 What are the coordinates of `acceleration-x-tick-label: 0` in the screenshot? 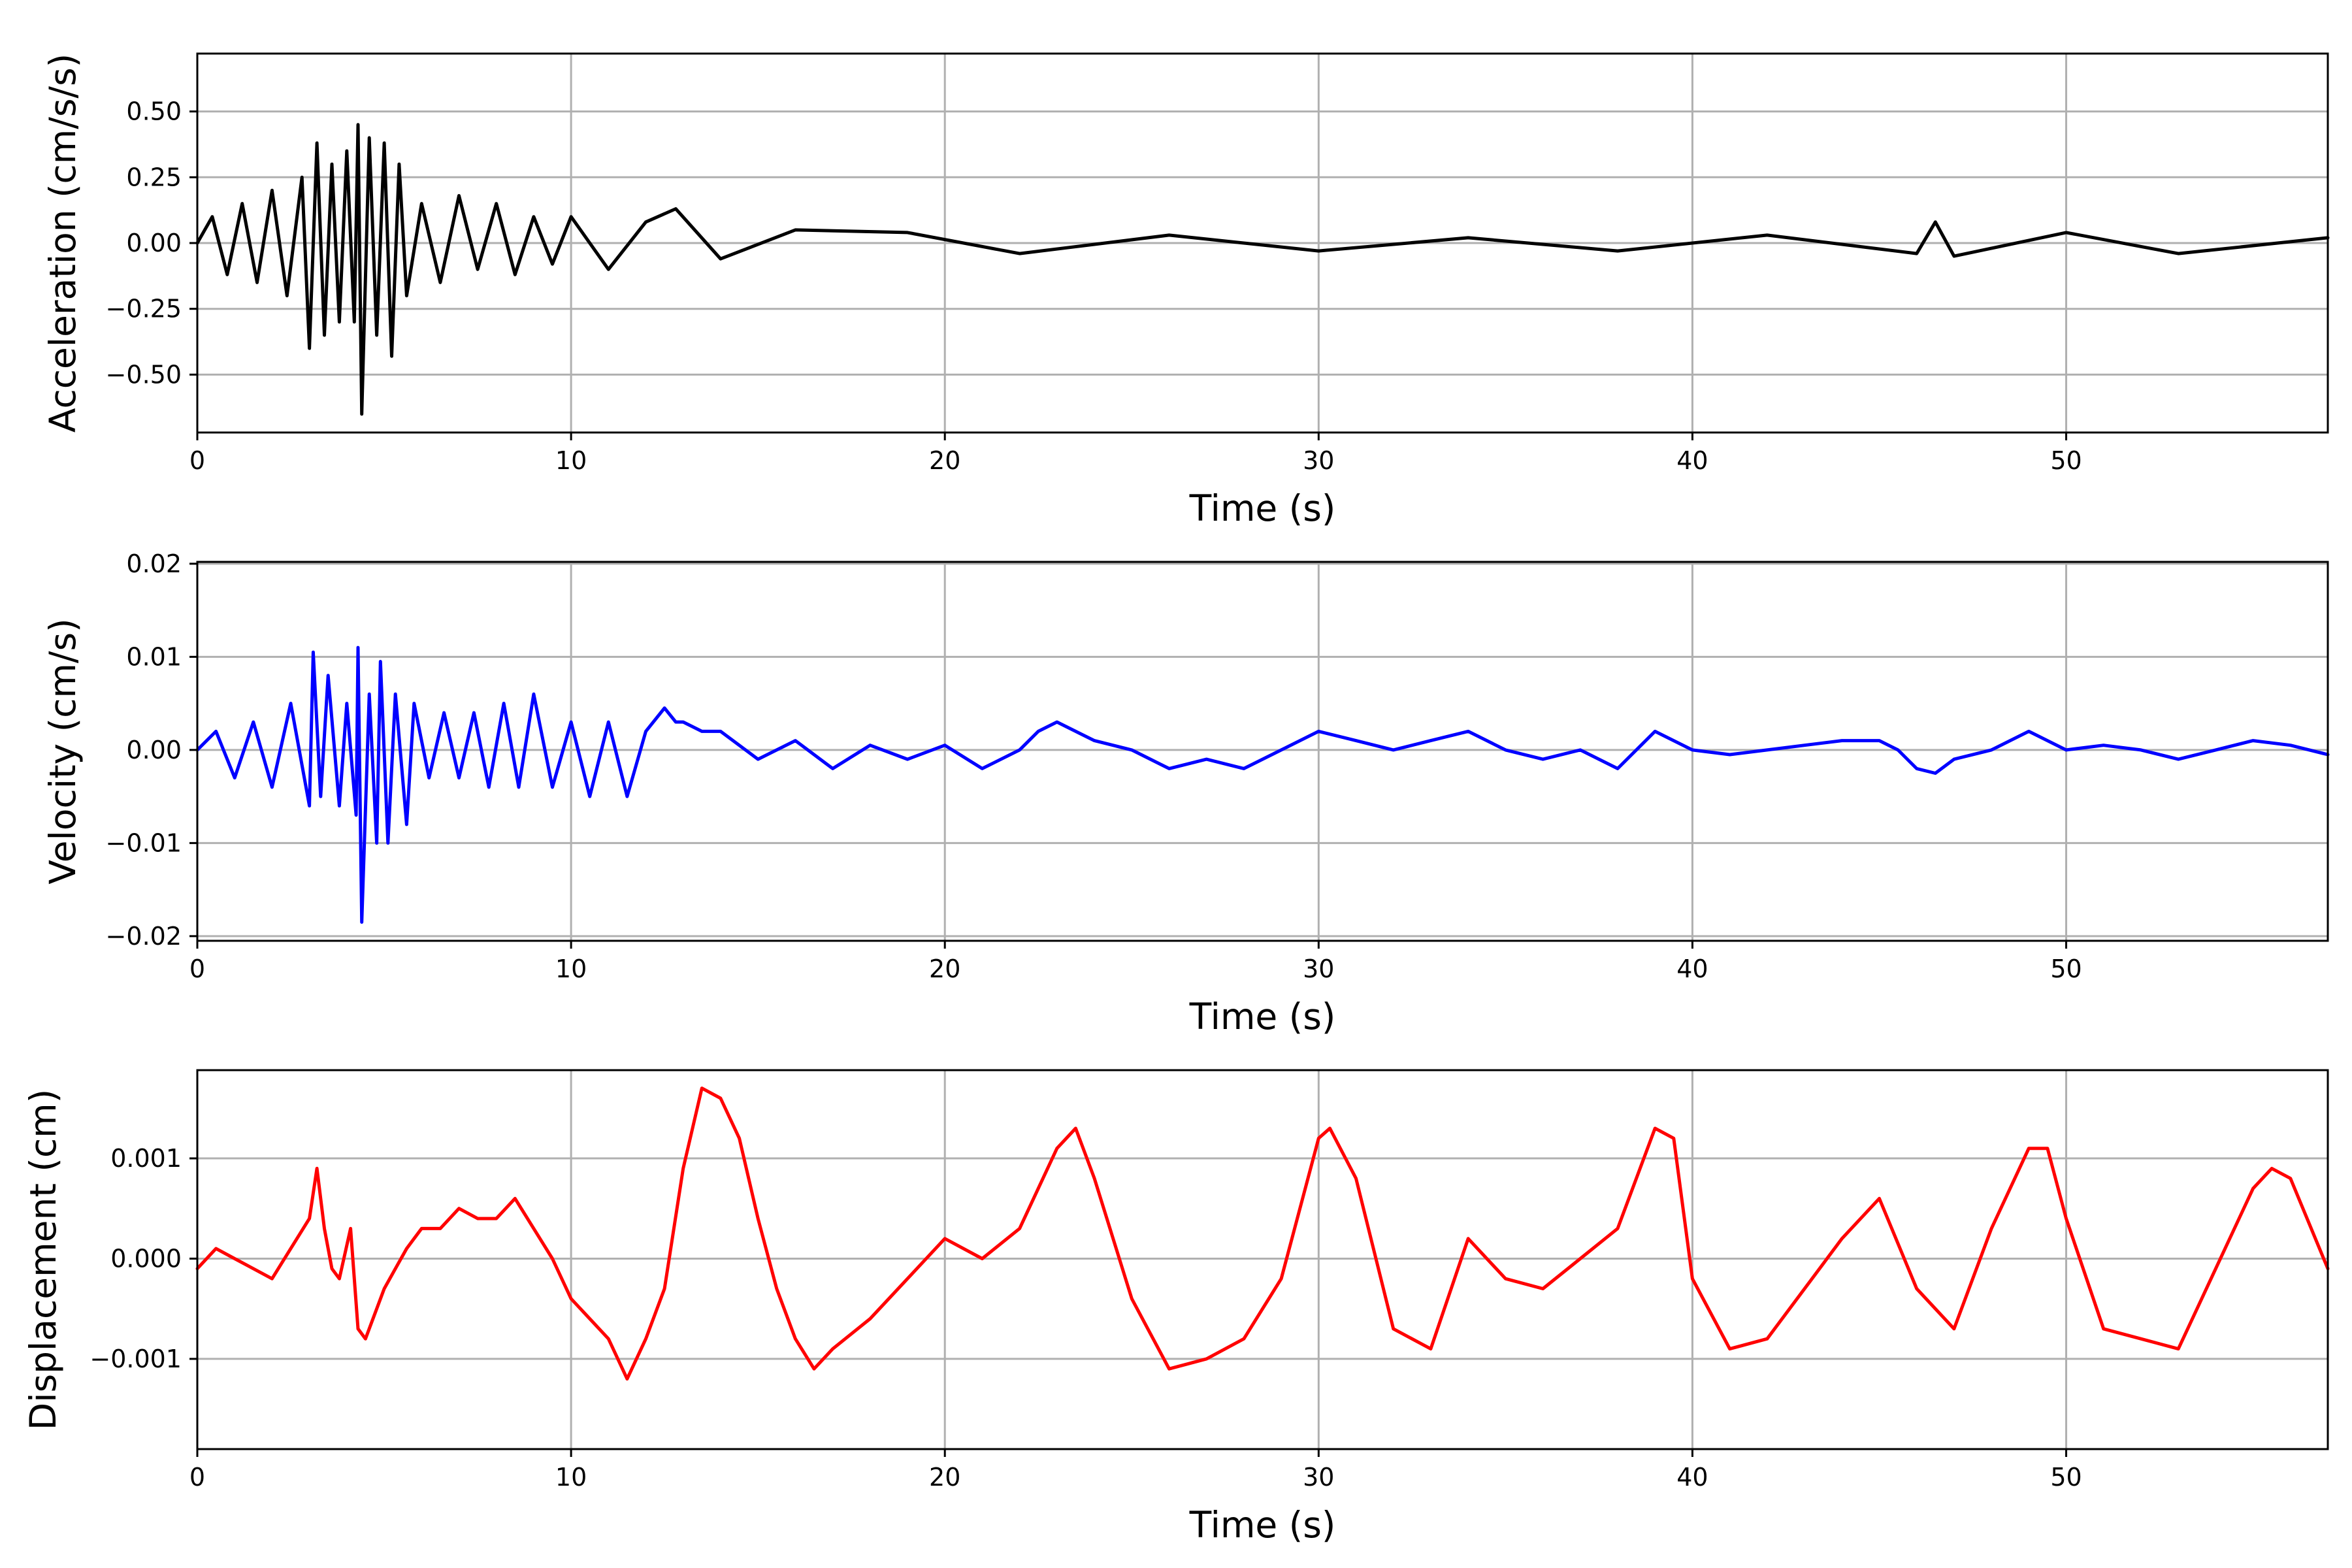 It's located at (197, 460).